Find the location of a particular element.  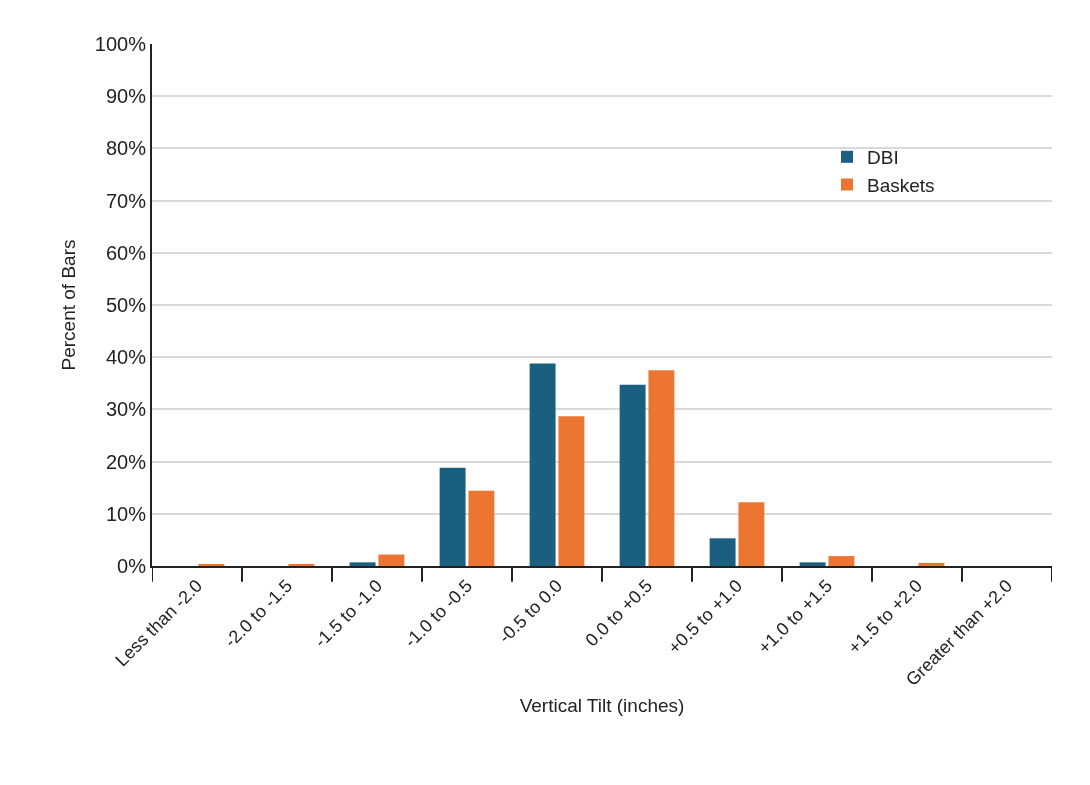

legend-label: Baskets is located at coordinates (901, 185).